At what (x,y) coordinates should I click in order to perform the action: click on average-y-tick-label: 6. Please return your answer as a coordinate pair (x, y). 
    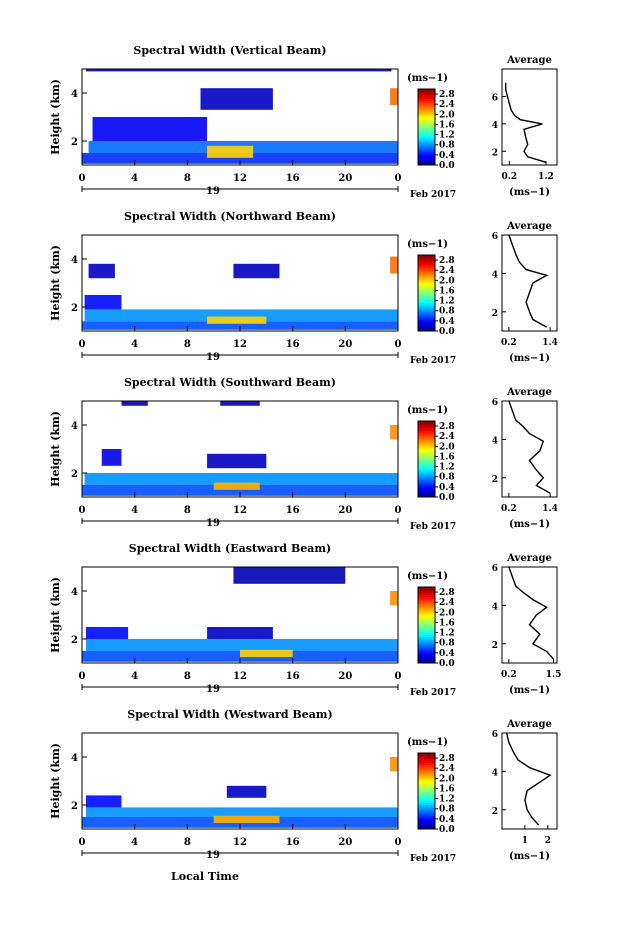
    Looking at the image, I should click on (495, 237).